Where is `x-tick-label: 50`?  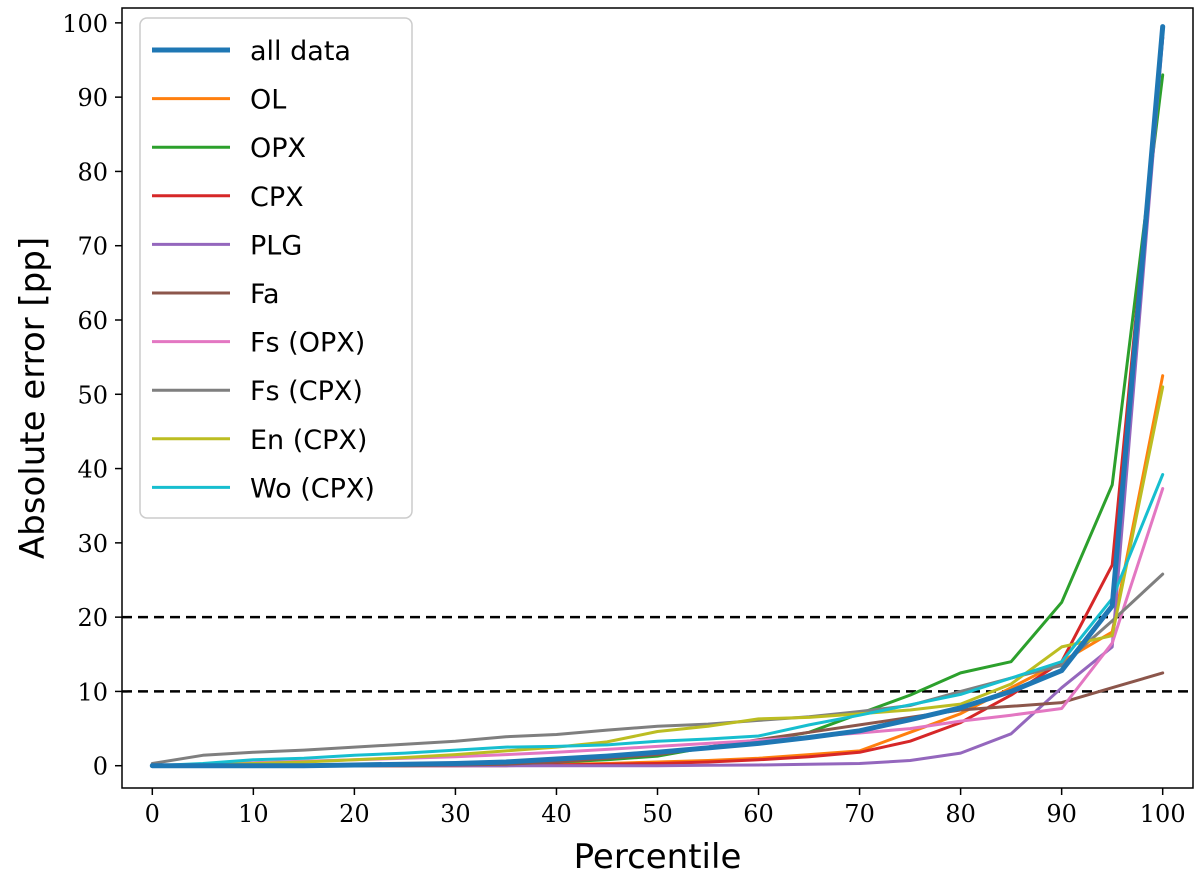 x-tick-label: 50 is located at coordinates (657, 814).